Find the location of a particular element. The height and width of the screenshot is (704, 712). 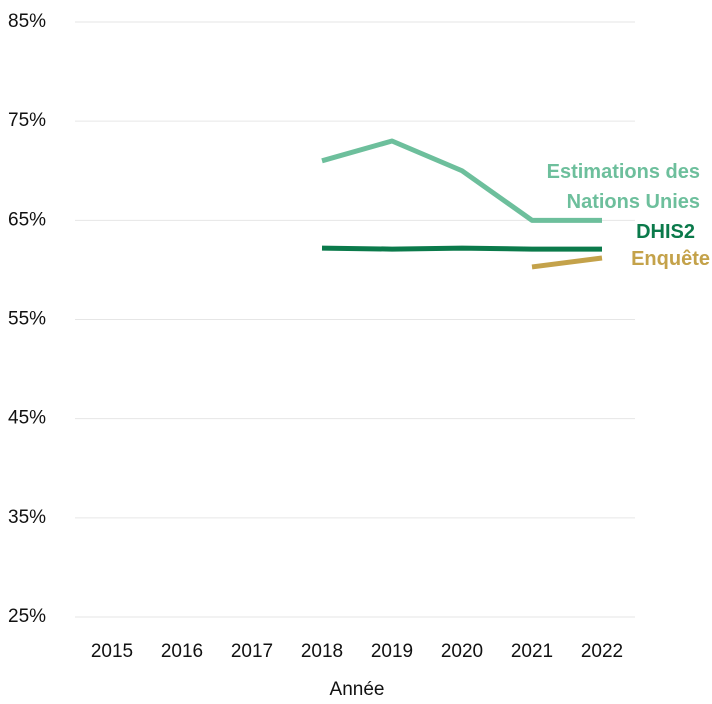

x-tick-label: 2022 is located at coordinates (602, 651).